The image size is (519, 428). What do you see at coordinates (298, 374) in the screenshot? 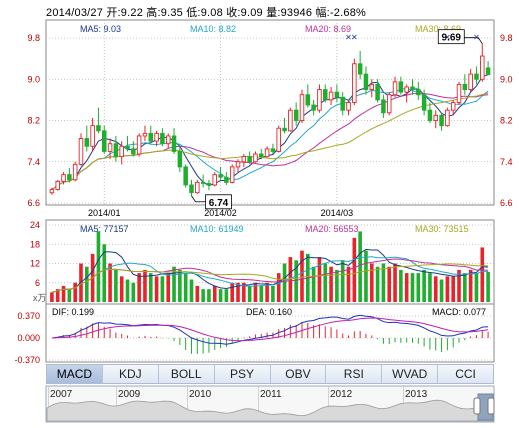
I see `tab-obv: OBV` at bounding box center [298, 374].